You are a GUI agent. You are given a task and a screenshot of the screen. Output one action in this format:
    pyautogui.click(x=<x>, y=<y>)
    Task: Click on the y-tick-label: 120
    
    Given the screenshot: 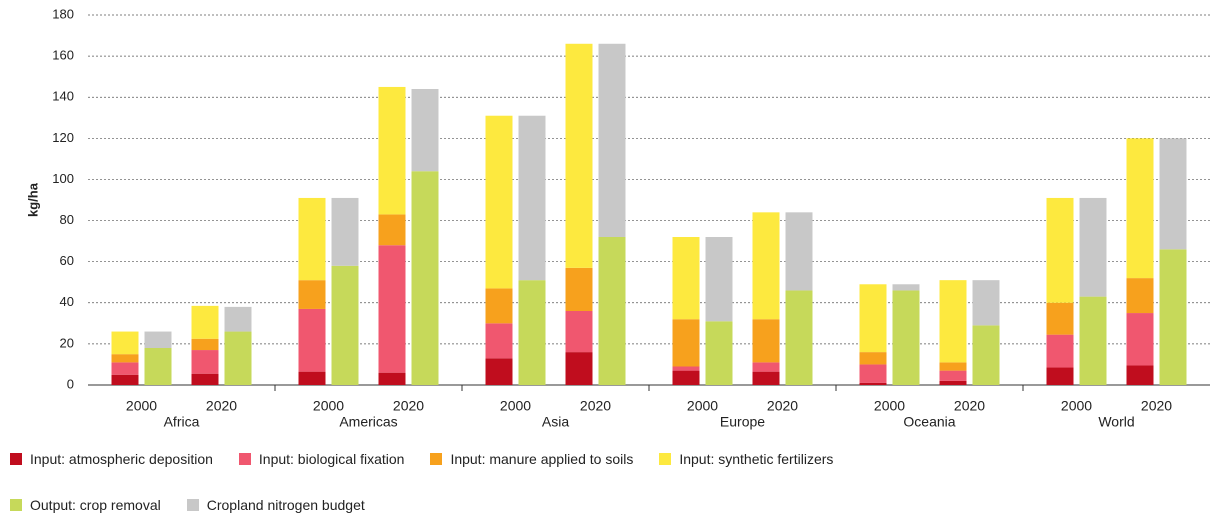 What is the action you would take?
    pyautogui.click(x=63, y=137)
    